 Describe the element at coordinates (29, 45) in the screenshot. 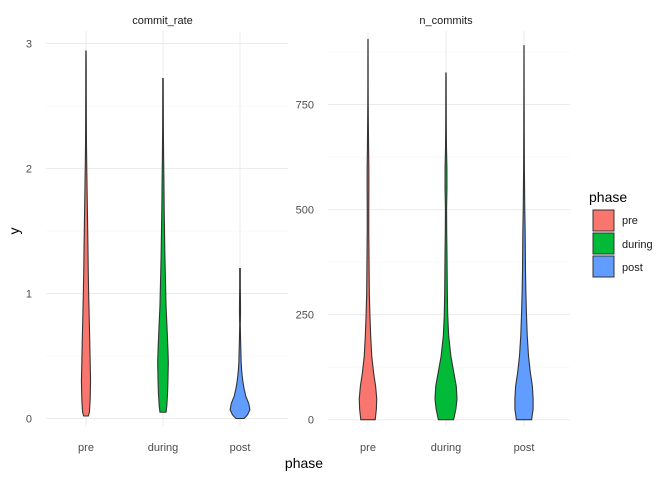

I see `y-tick-label: 3` at that location.